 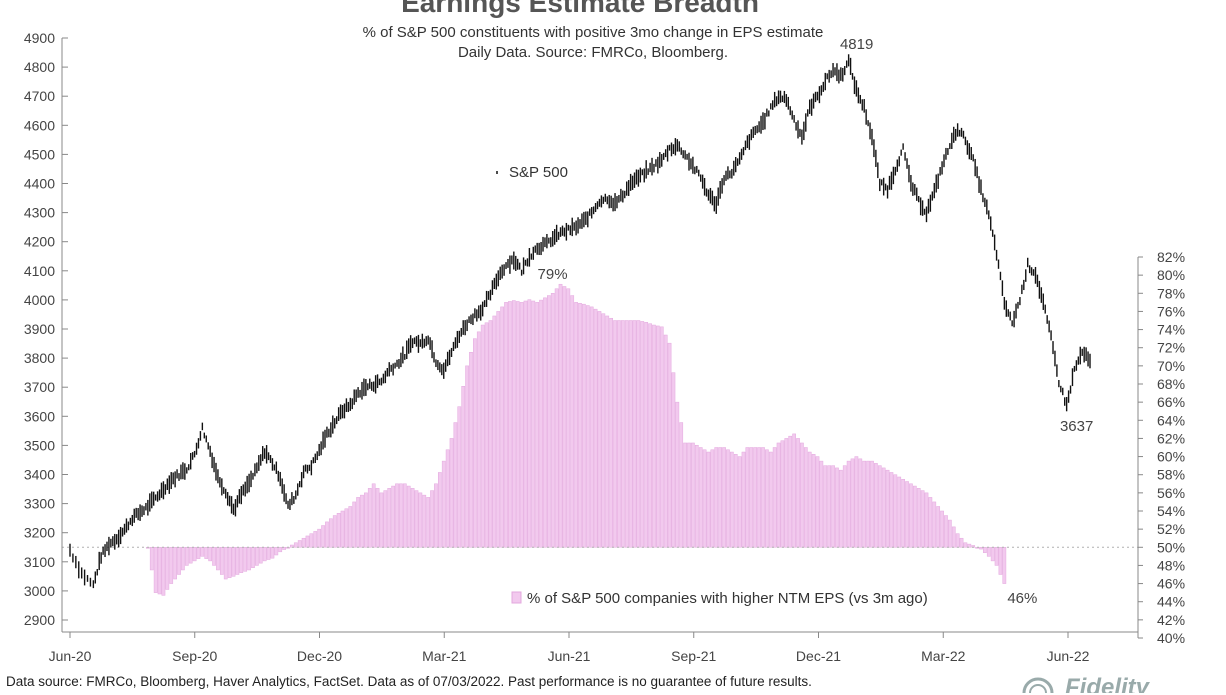 What do you see at coordinates (1171, 257) in the screenshot?
I see `right-axis-tick-label: 82%` at bounding box center [1171, 257].